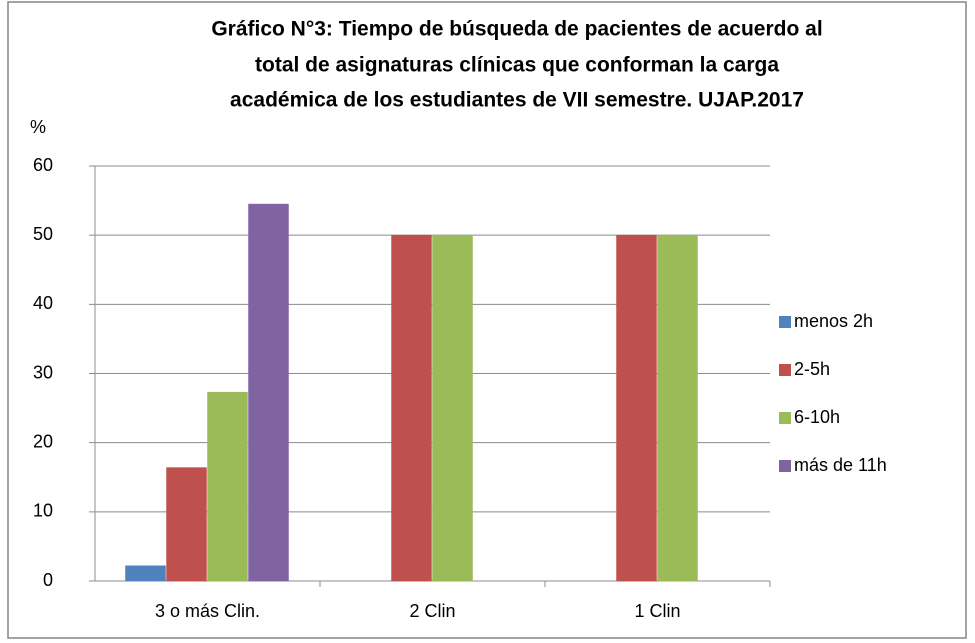  Describe the element at coordinates (657, 611) in the screenshot. I see `x-tick-label: 1 Clin` at that location.